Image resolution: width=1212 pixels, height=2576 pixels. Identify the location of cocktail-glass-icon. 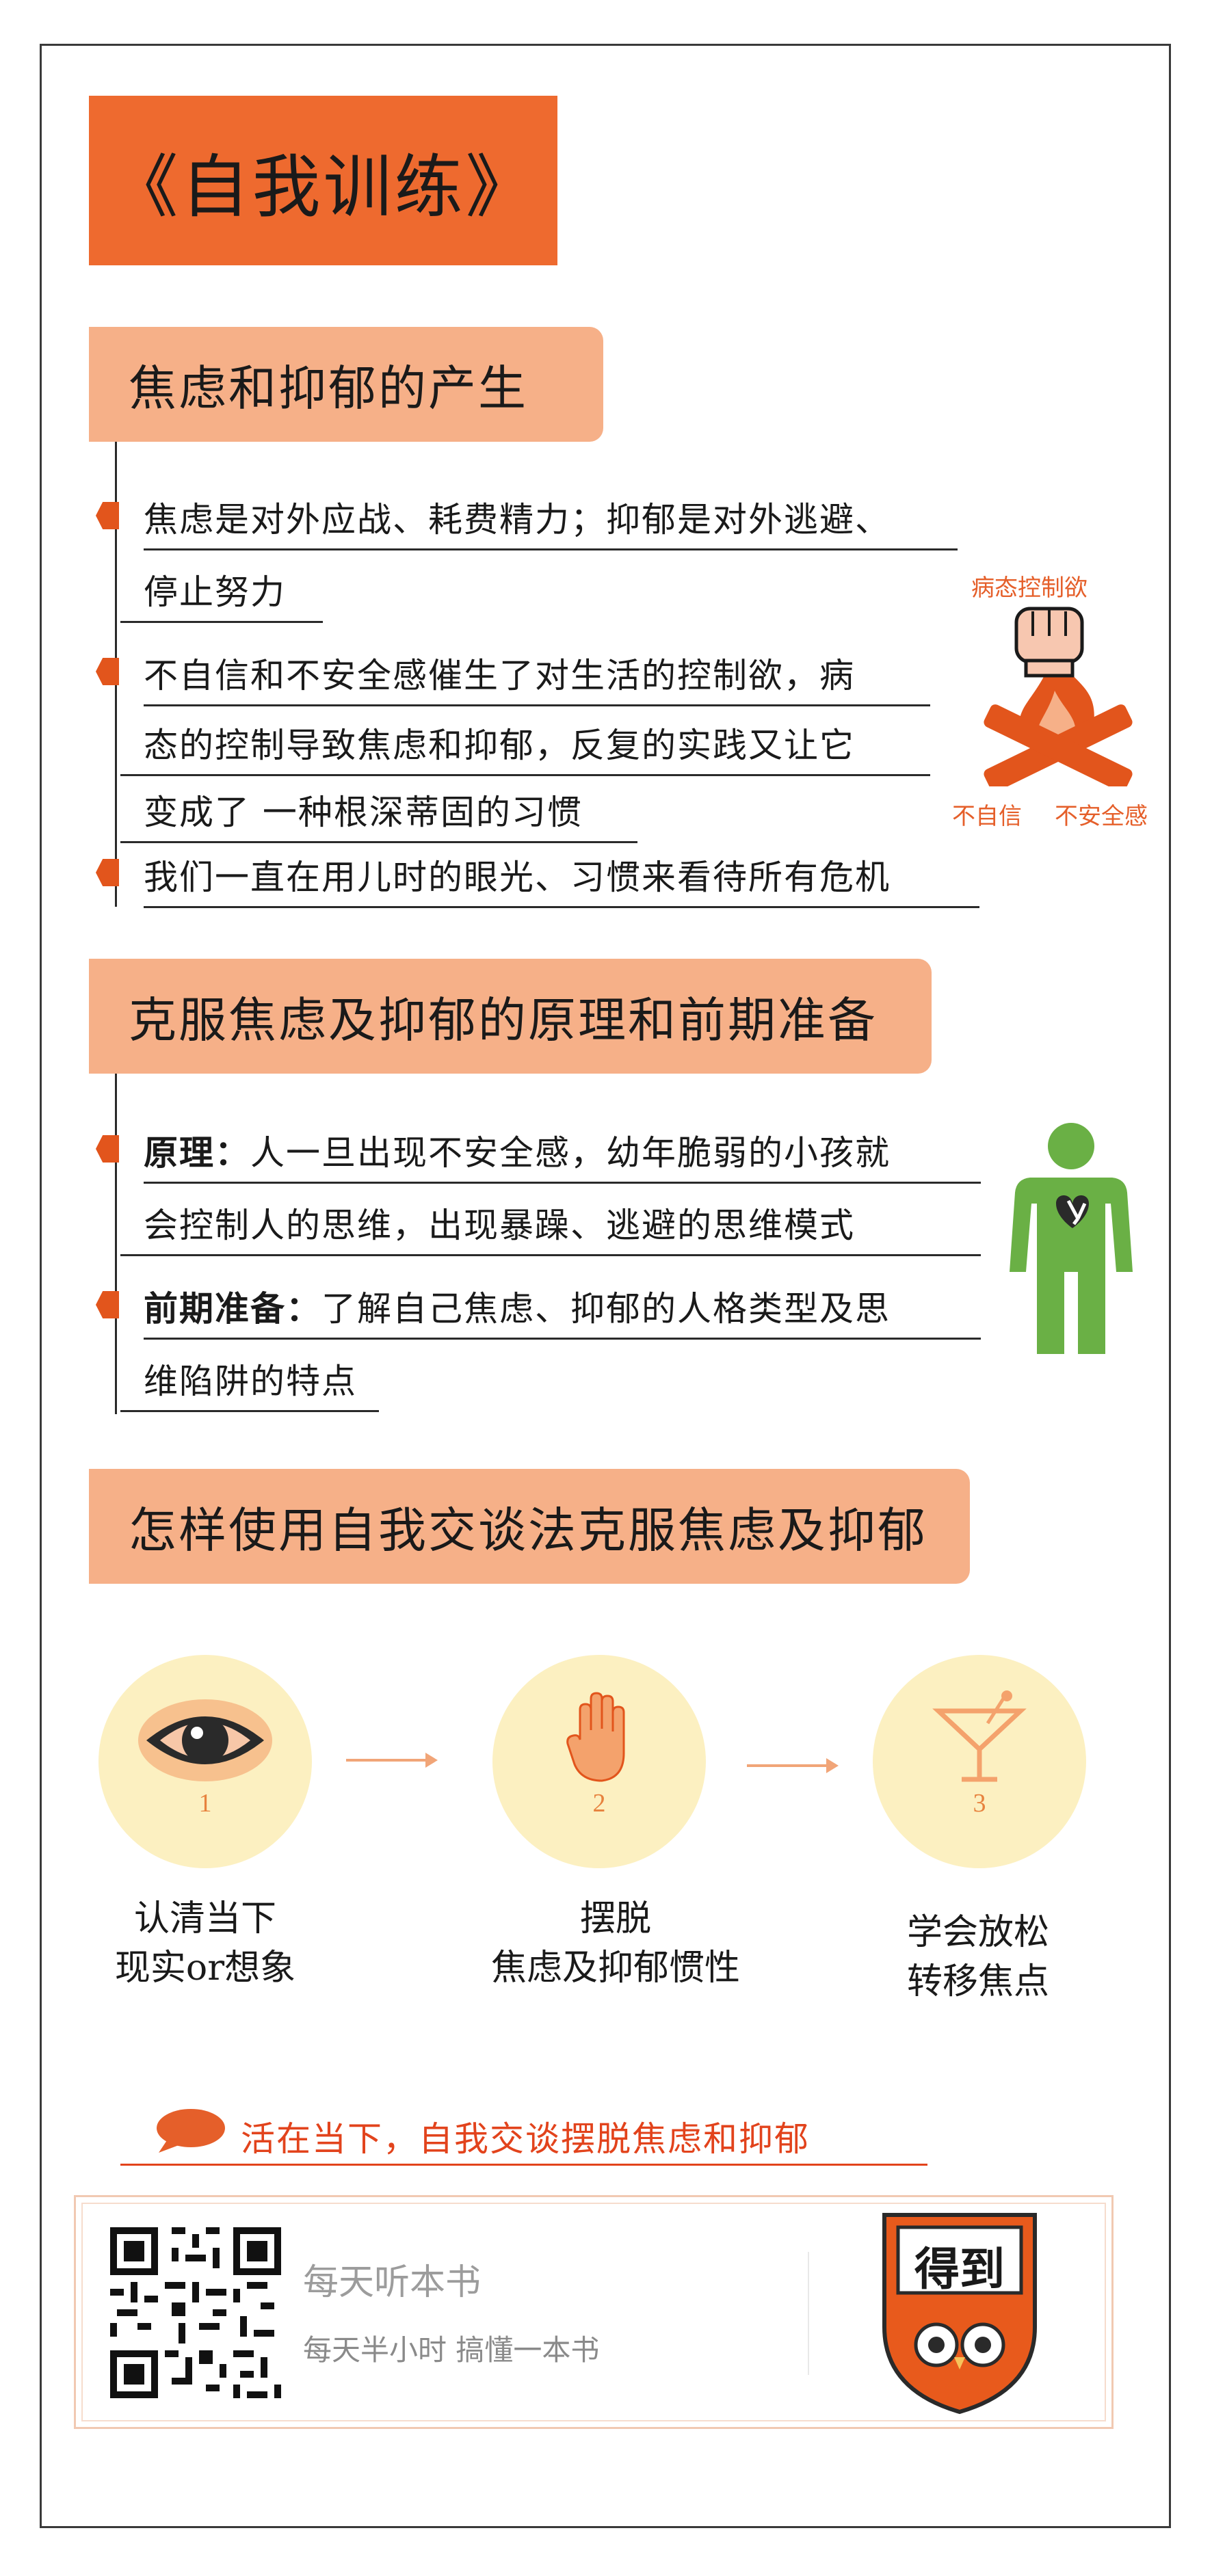
(980, 1736).